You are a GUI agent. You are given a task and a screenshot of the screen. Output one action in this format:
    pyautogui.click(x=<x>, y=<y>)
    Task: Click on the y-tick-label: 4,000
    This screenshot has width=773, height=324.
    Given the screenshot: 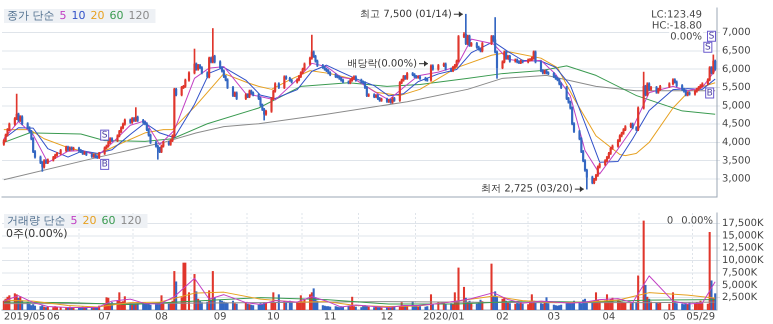 What is the action you would take?
    pyautogui.click(x=736, y=142)
    